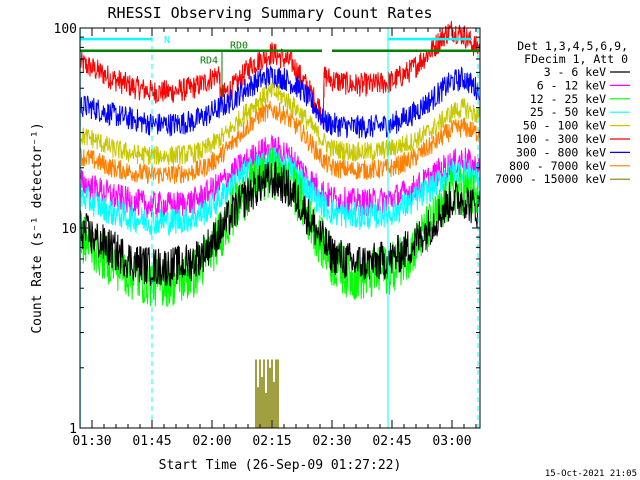 This screenshot has height=480, width=640. What do you see at coordinates (69, 229) in the screenshot?
I see `y-tick-label: 10` at bounding box center [69, 229].